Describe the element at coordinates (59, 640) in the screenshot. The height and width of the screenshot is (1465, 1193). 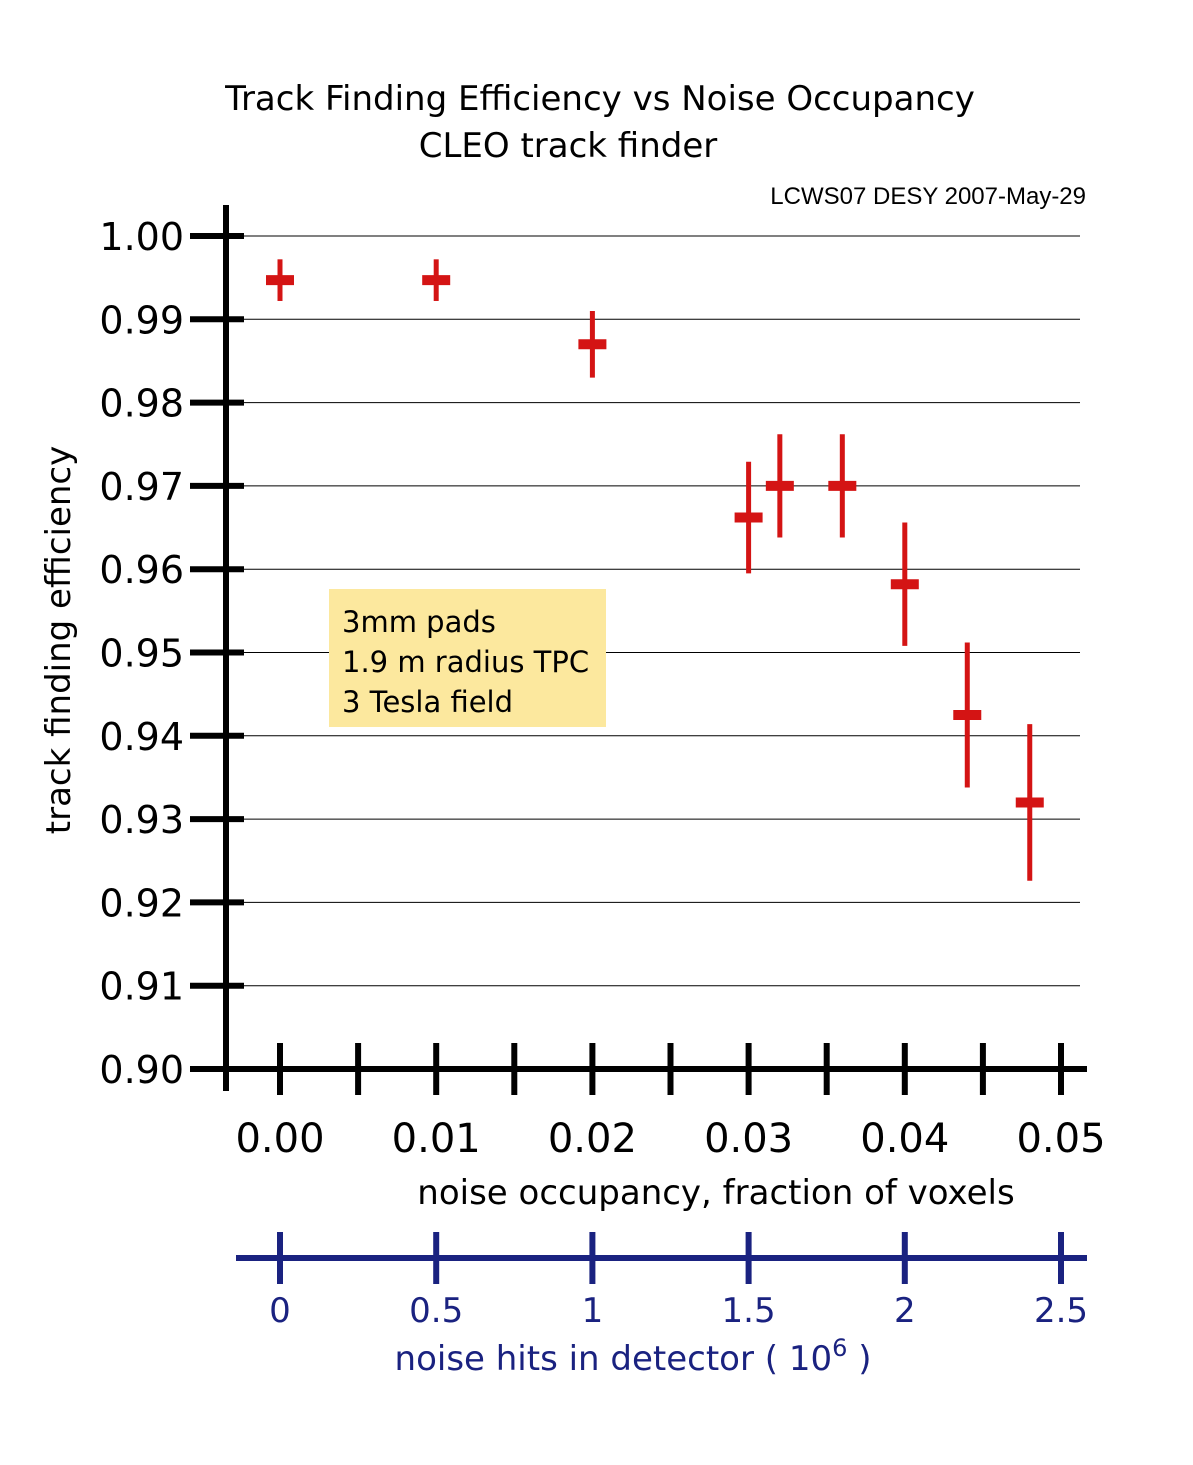
I see `y-axis-label: track finding efficiency` at that location.